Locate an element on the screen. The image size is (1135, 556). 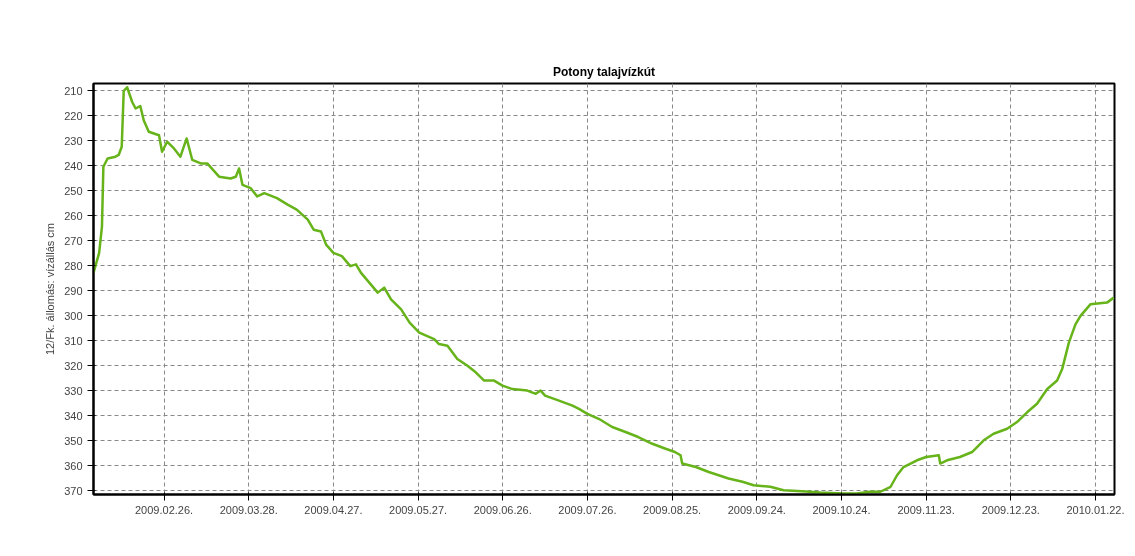
y-tick-label: 350 is located at coordinates (73, 440).